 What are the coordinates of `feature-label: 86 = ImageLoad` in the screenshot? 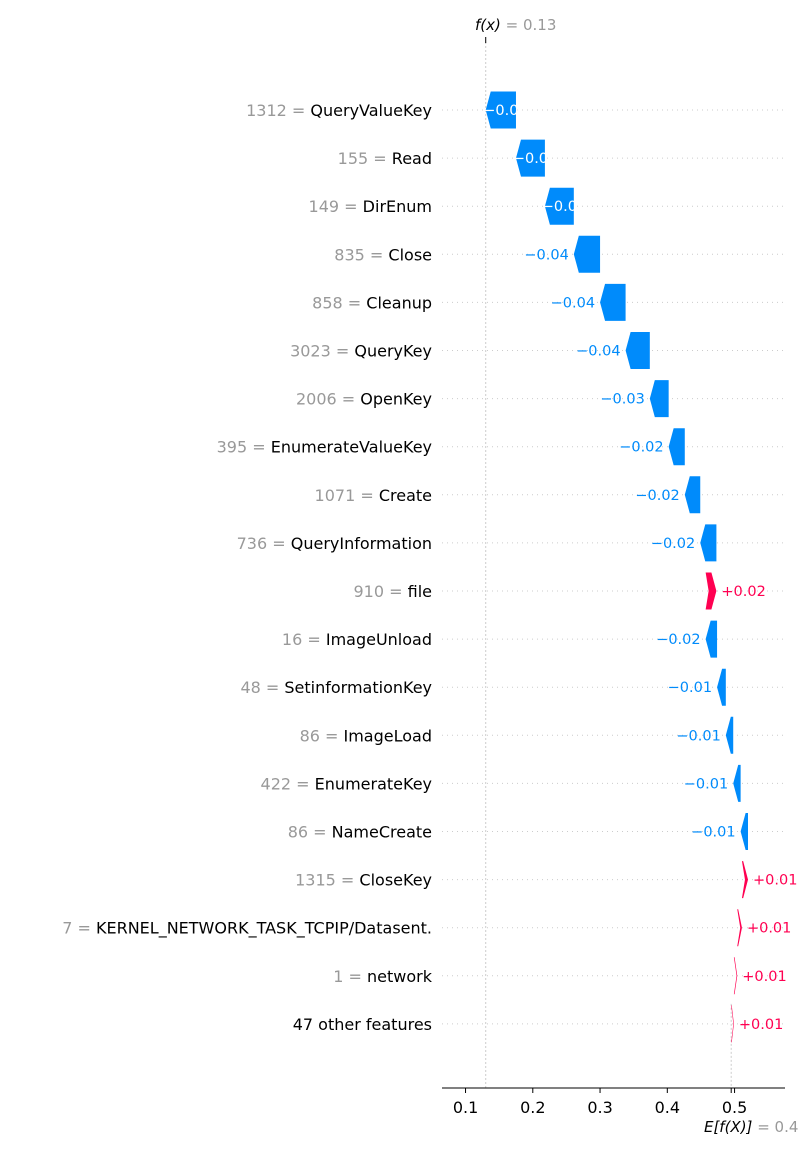 It's located at (366, 735).